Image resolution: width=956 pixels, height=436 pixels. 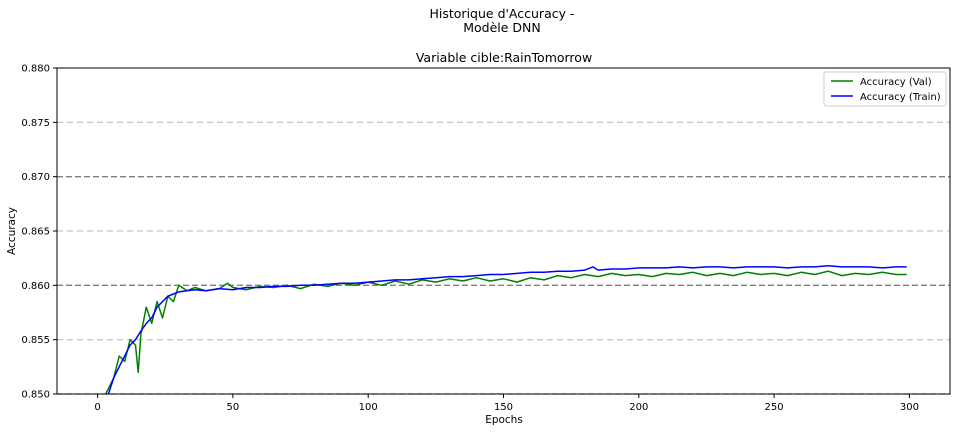 I want to click on legend-label-val: Accuracy (Val), so click(x=896, y=82).